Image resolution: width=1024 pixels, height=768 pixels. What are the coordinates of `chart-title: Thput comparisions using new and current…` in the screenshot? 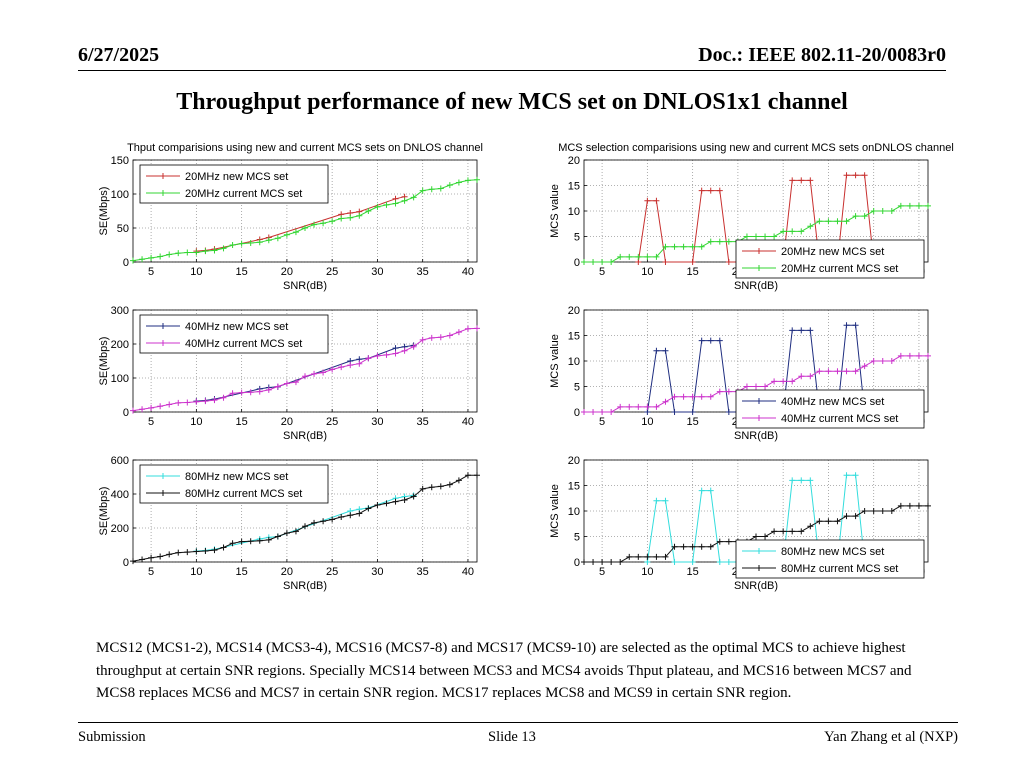 It's located at (305, 148).